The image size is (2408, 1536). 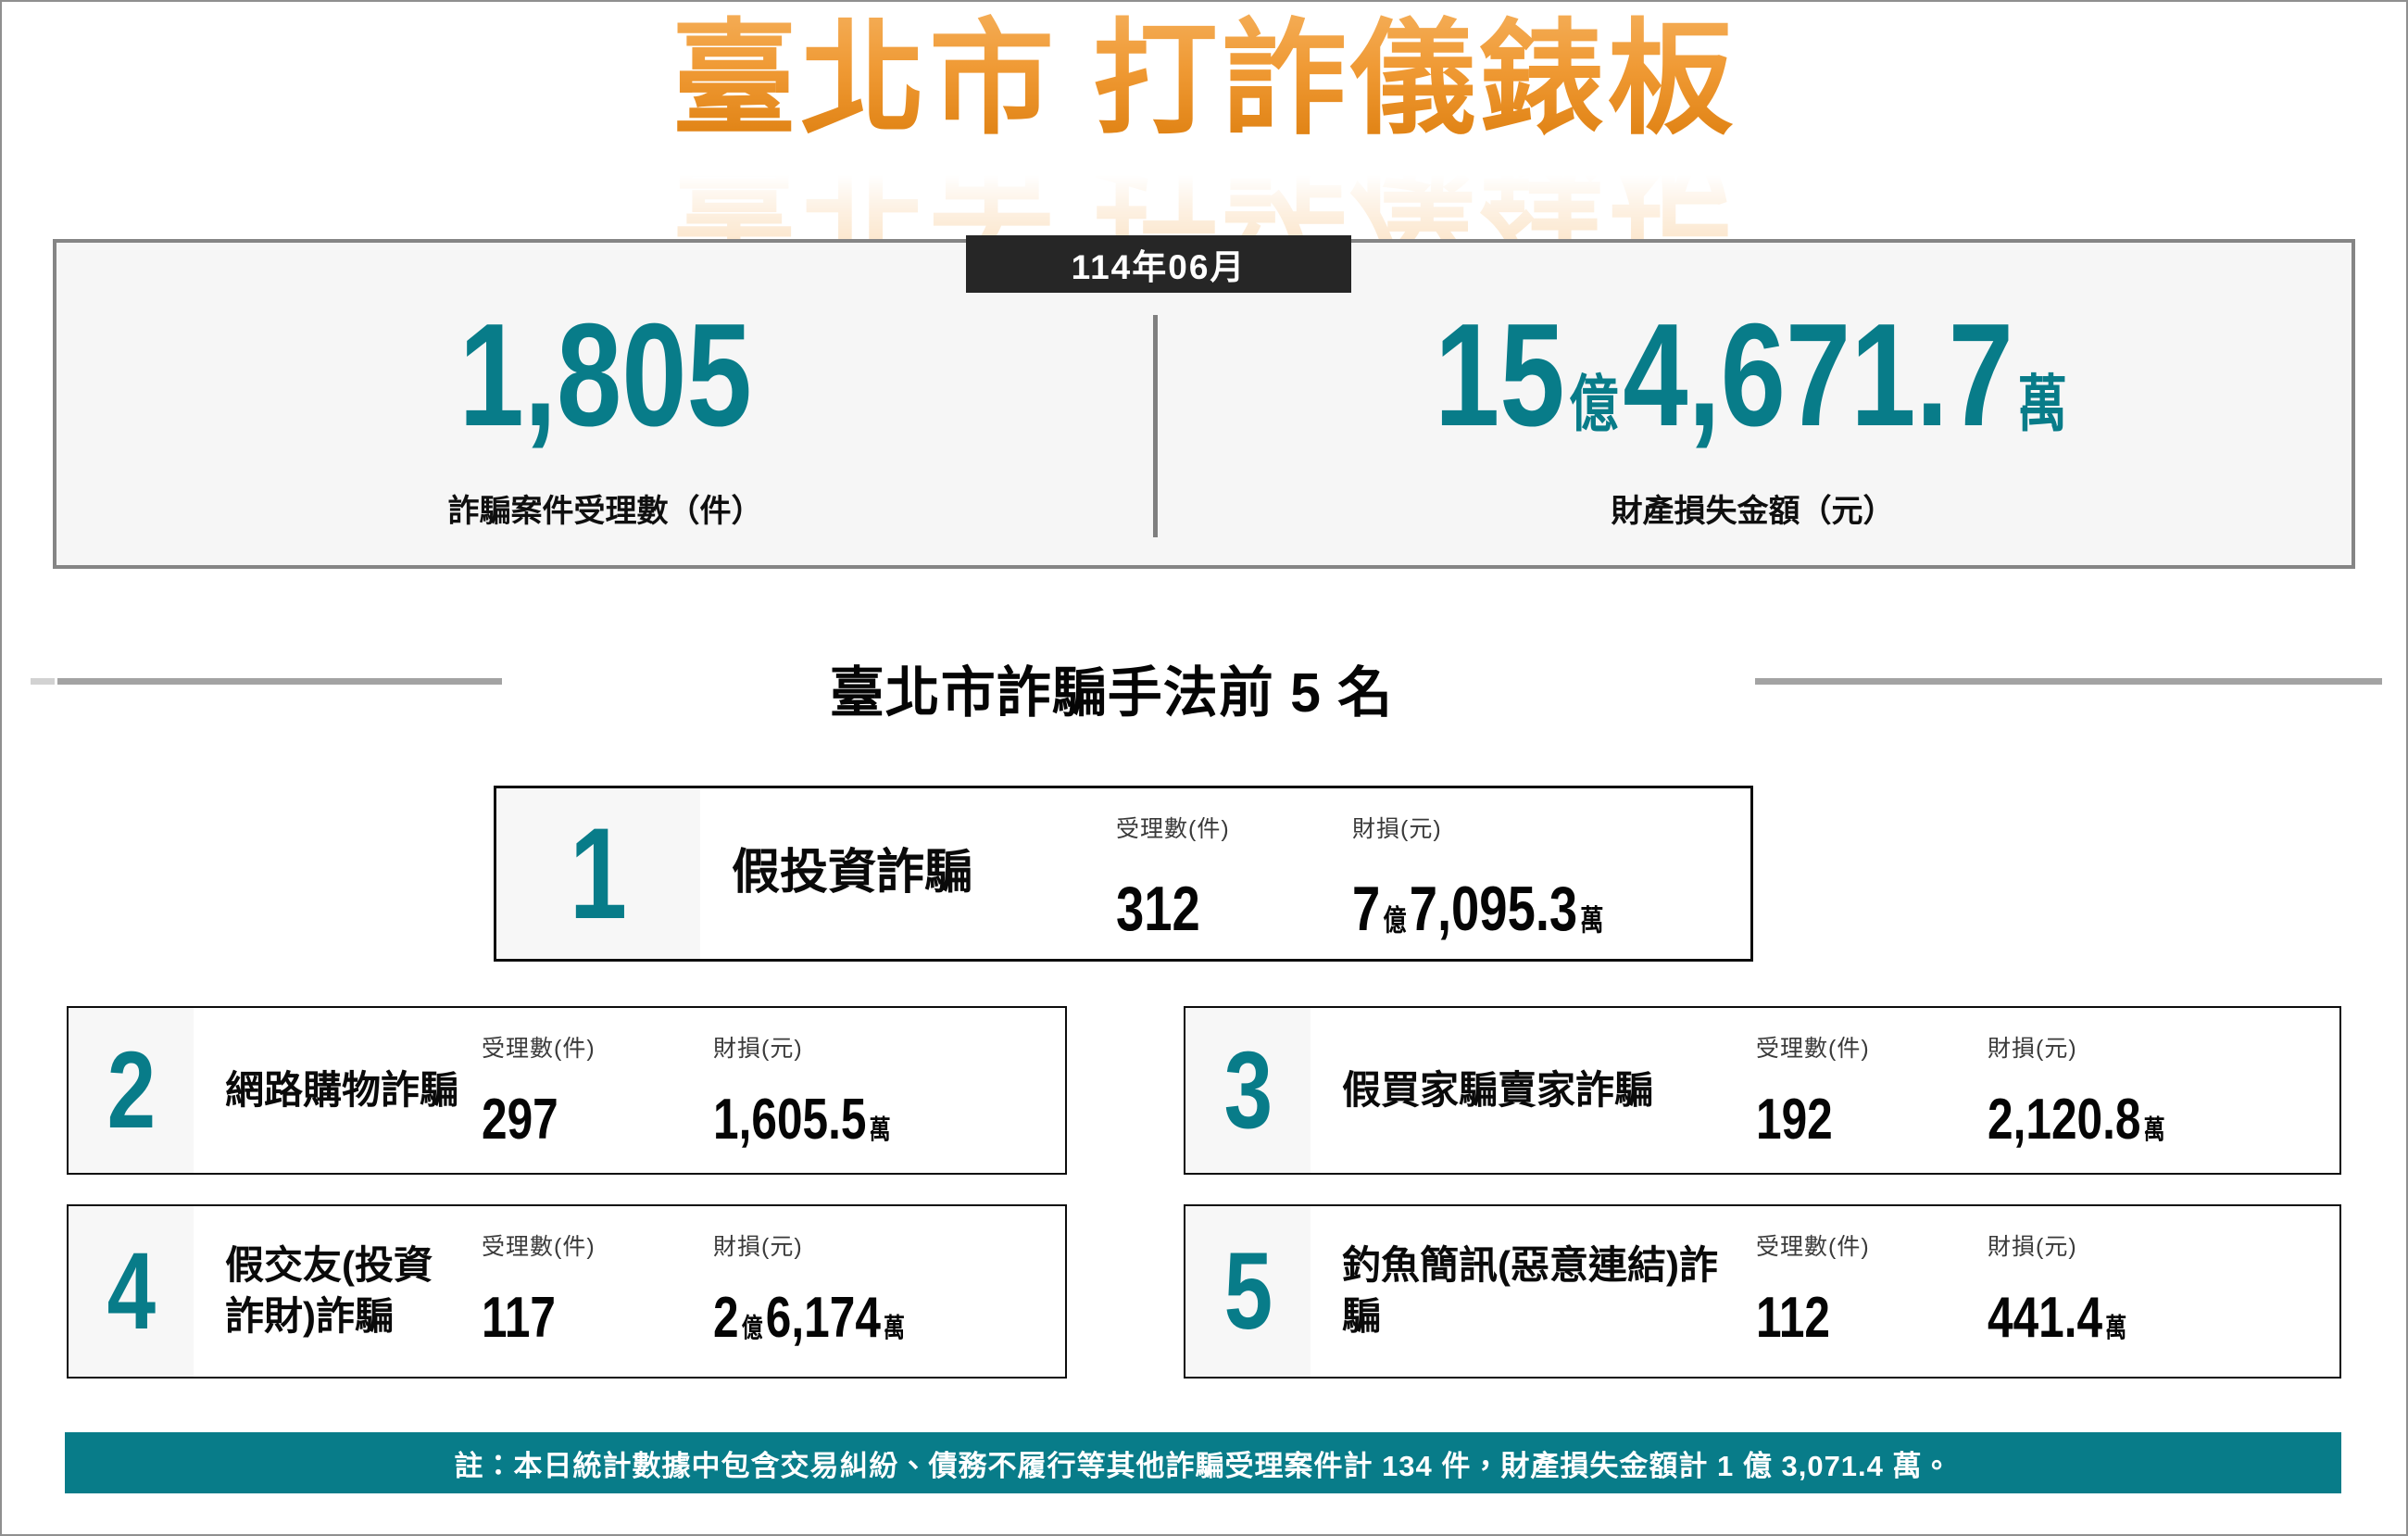 I want to click on loss-value: 2,120.8 萬, so click(x=2076, y=1120).